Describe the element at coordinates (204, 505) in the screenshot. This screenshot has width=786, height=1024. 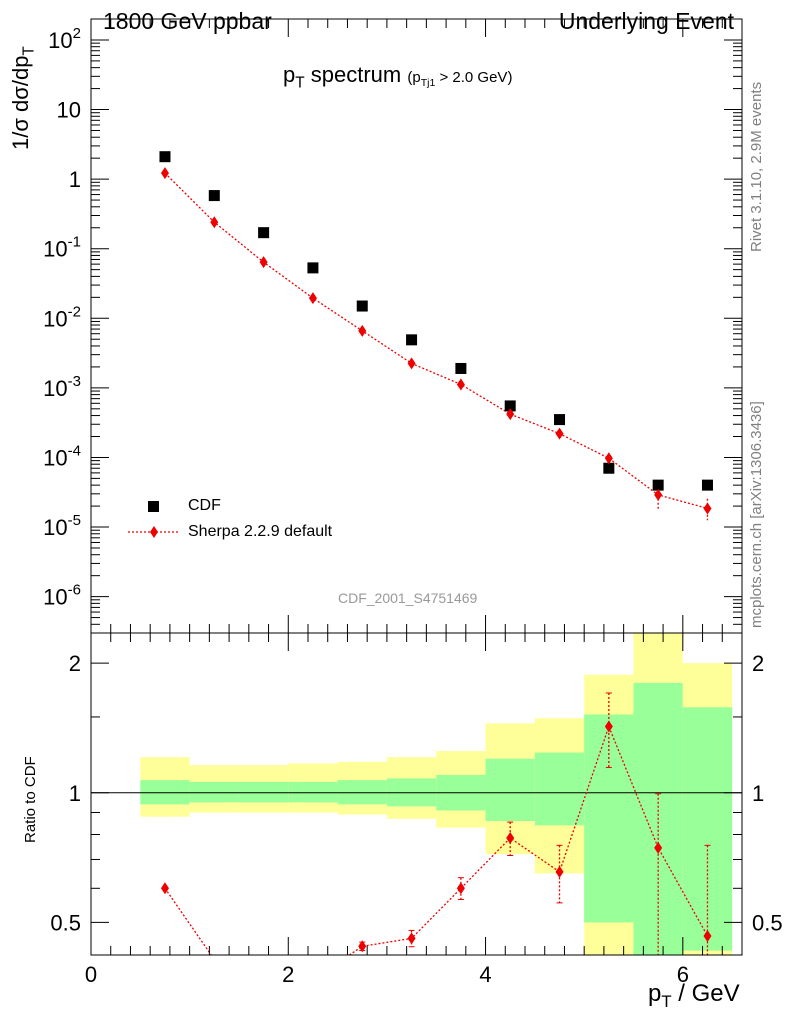
I see `legend-data-label: CDF` at that location.